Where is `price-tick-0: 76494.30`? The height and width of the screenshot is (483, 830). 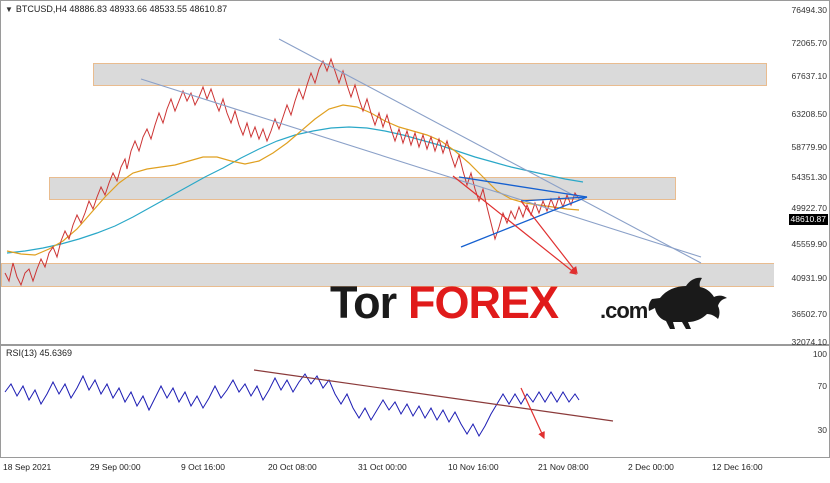
price-tick-0: 76494.30 is located at coordinates (809, 10).